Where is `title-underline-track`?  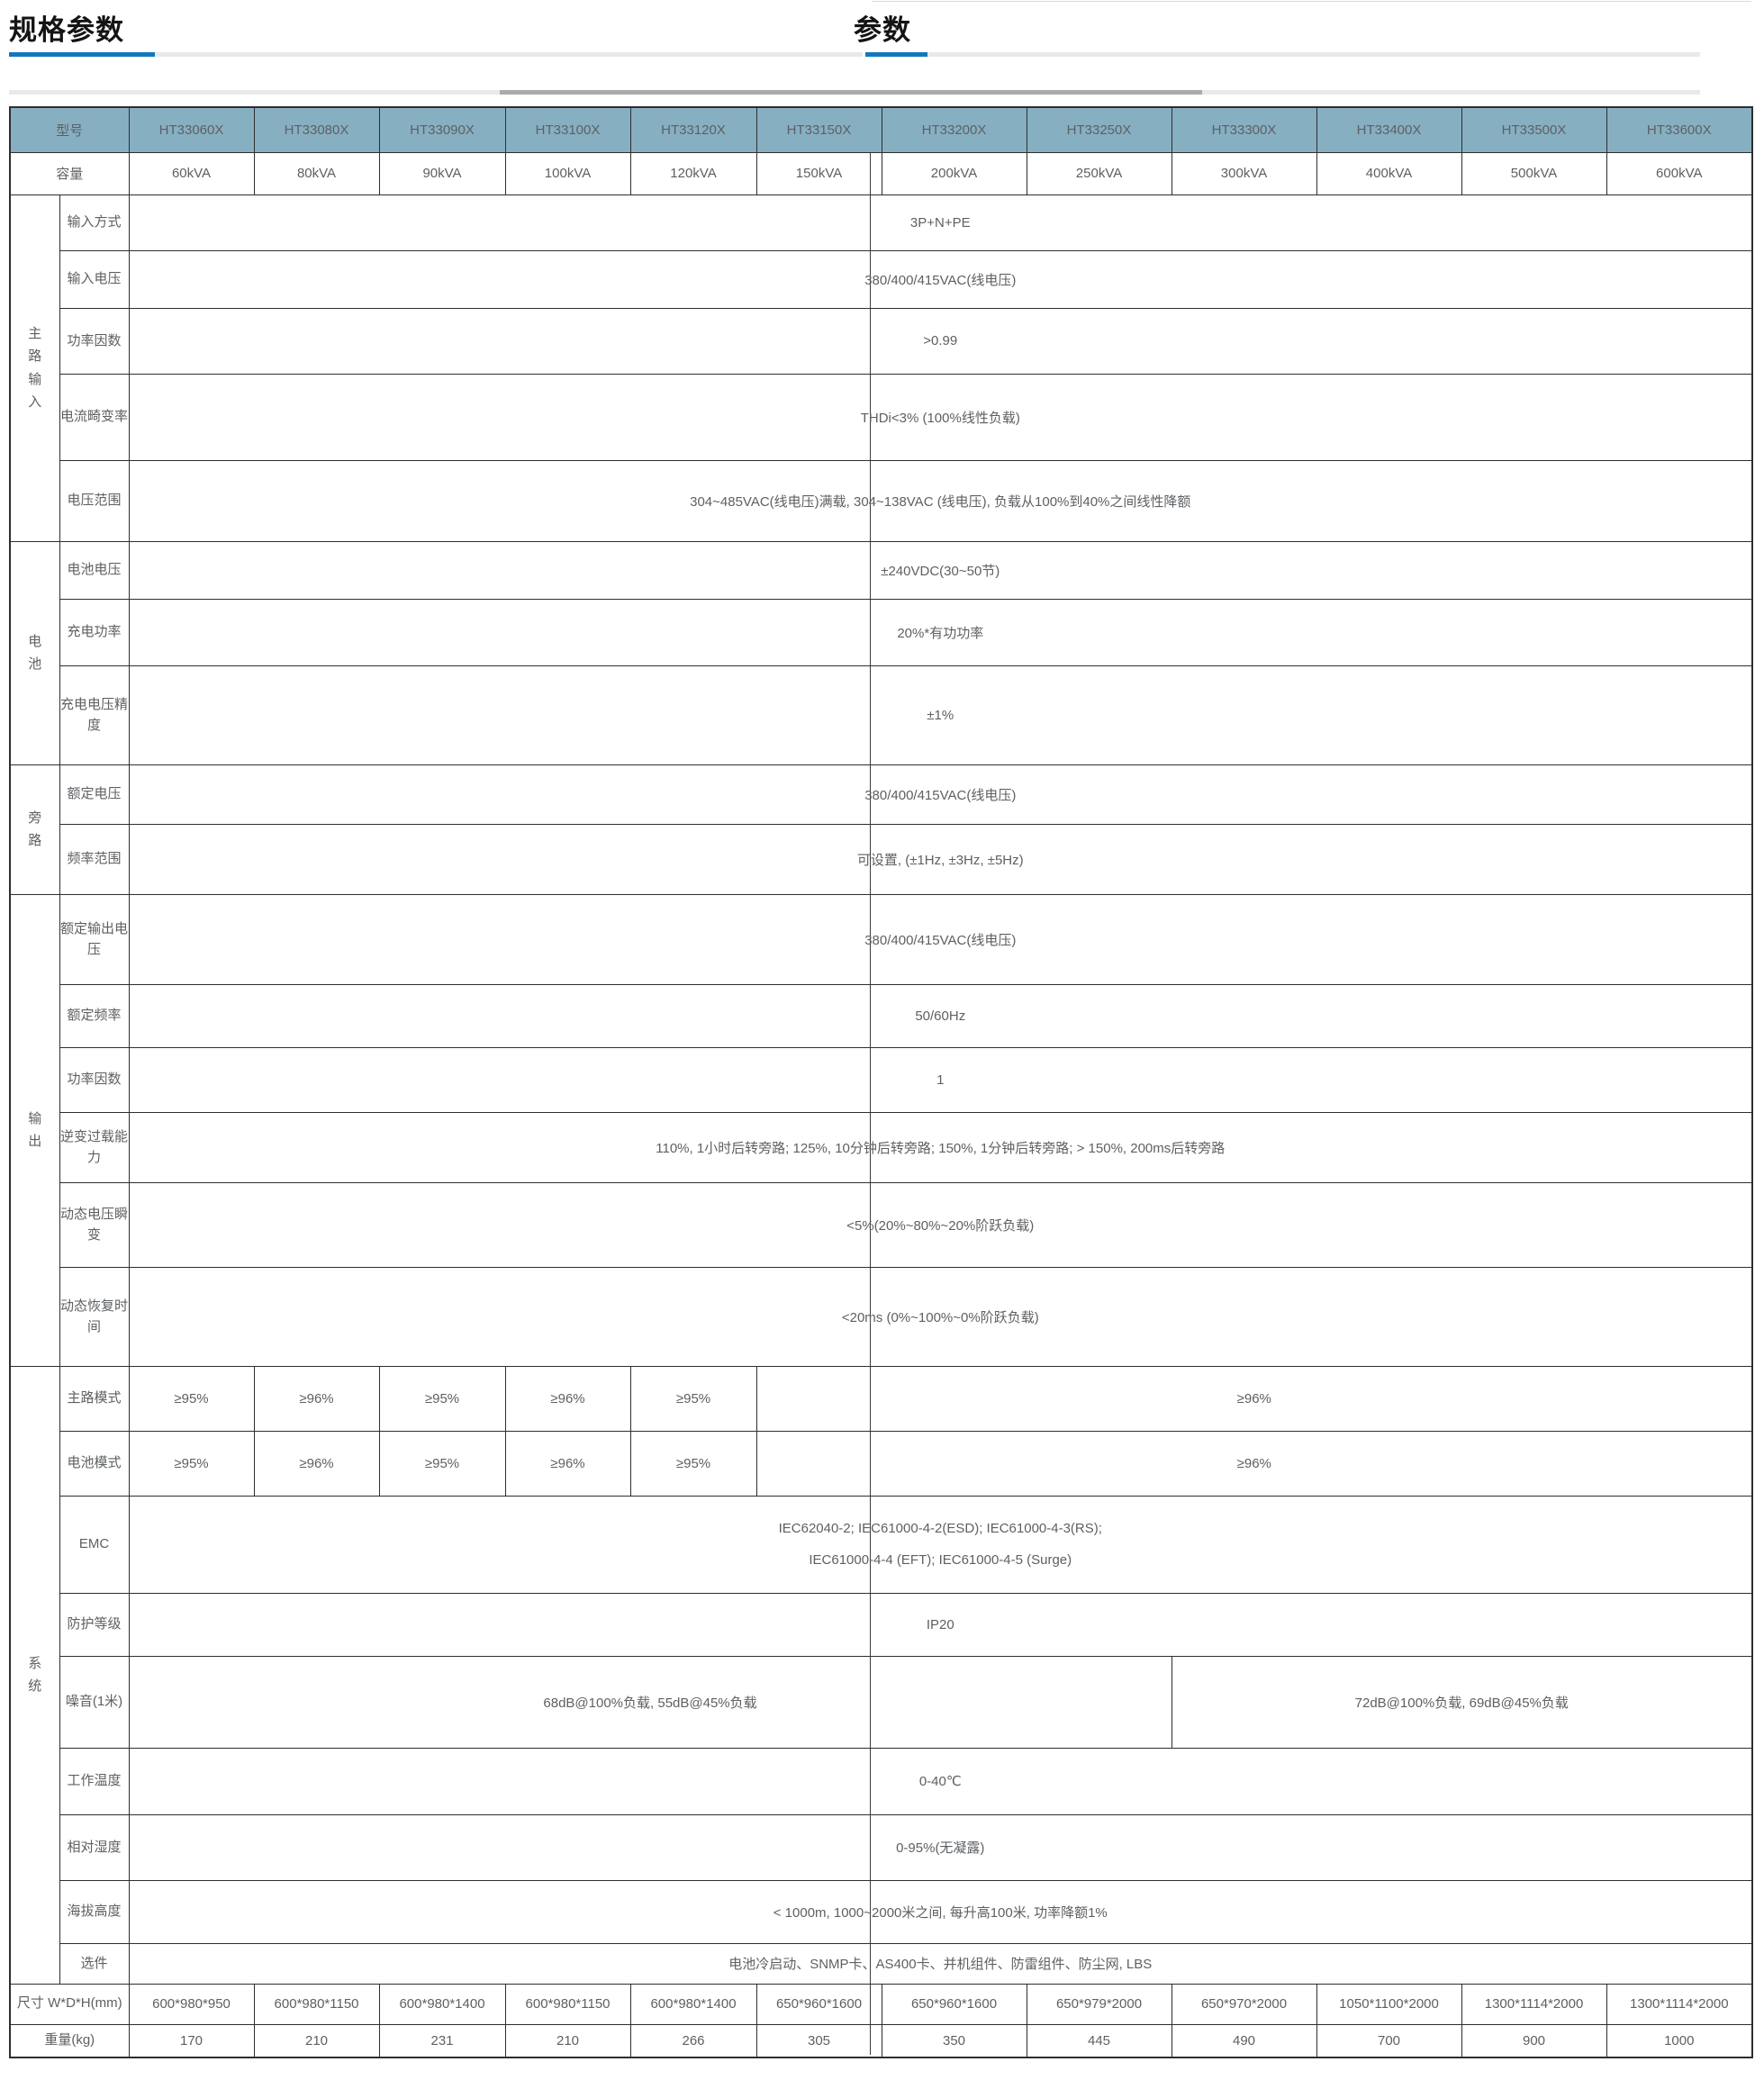 title-underline-track is located at coordinates (1313, 55).